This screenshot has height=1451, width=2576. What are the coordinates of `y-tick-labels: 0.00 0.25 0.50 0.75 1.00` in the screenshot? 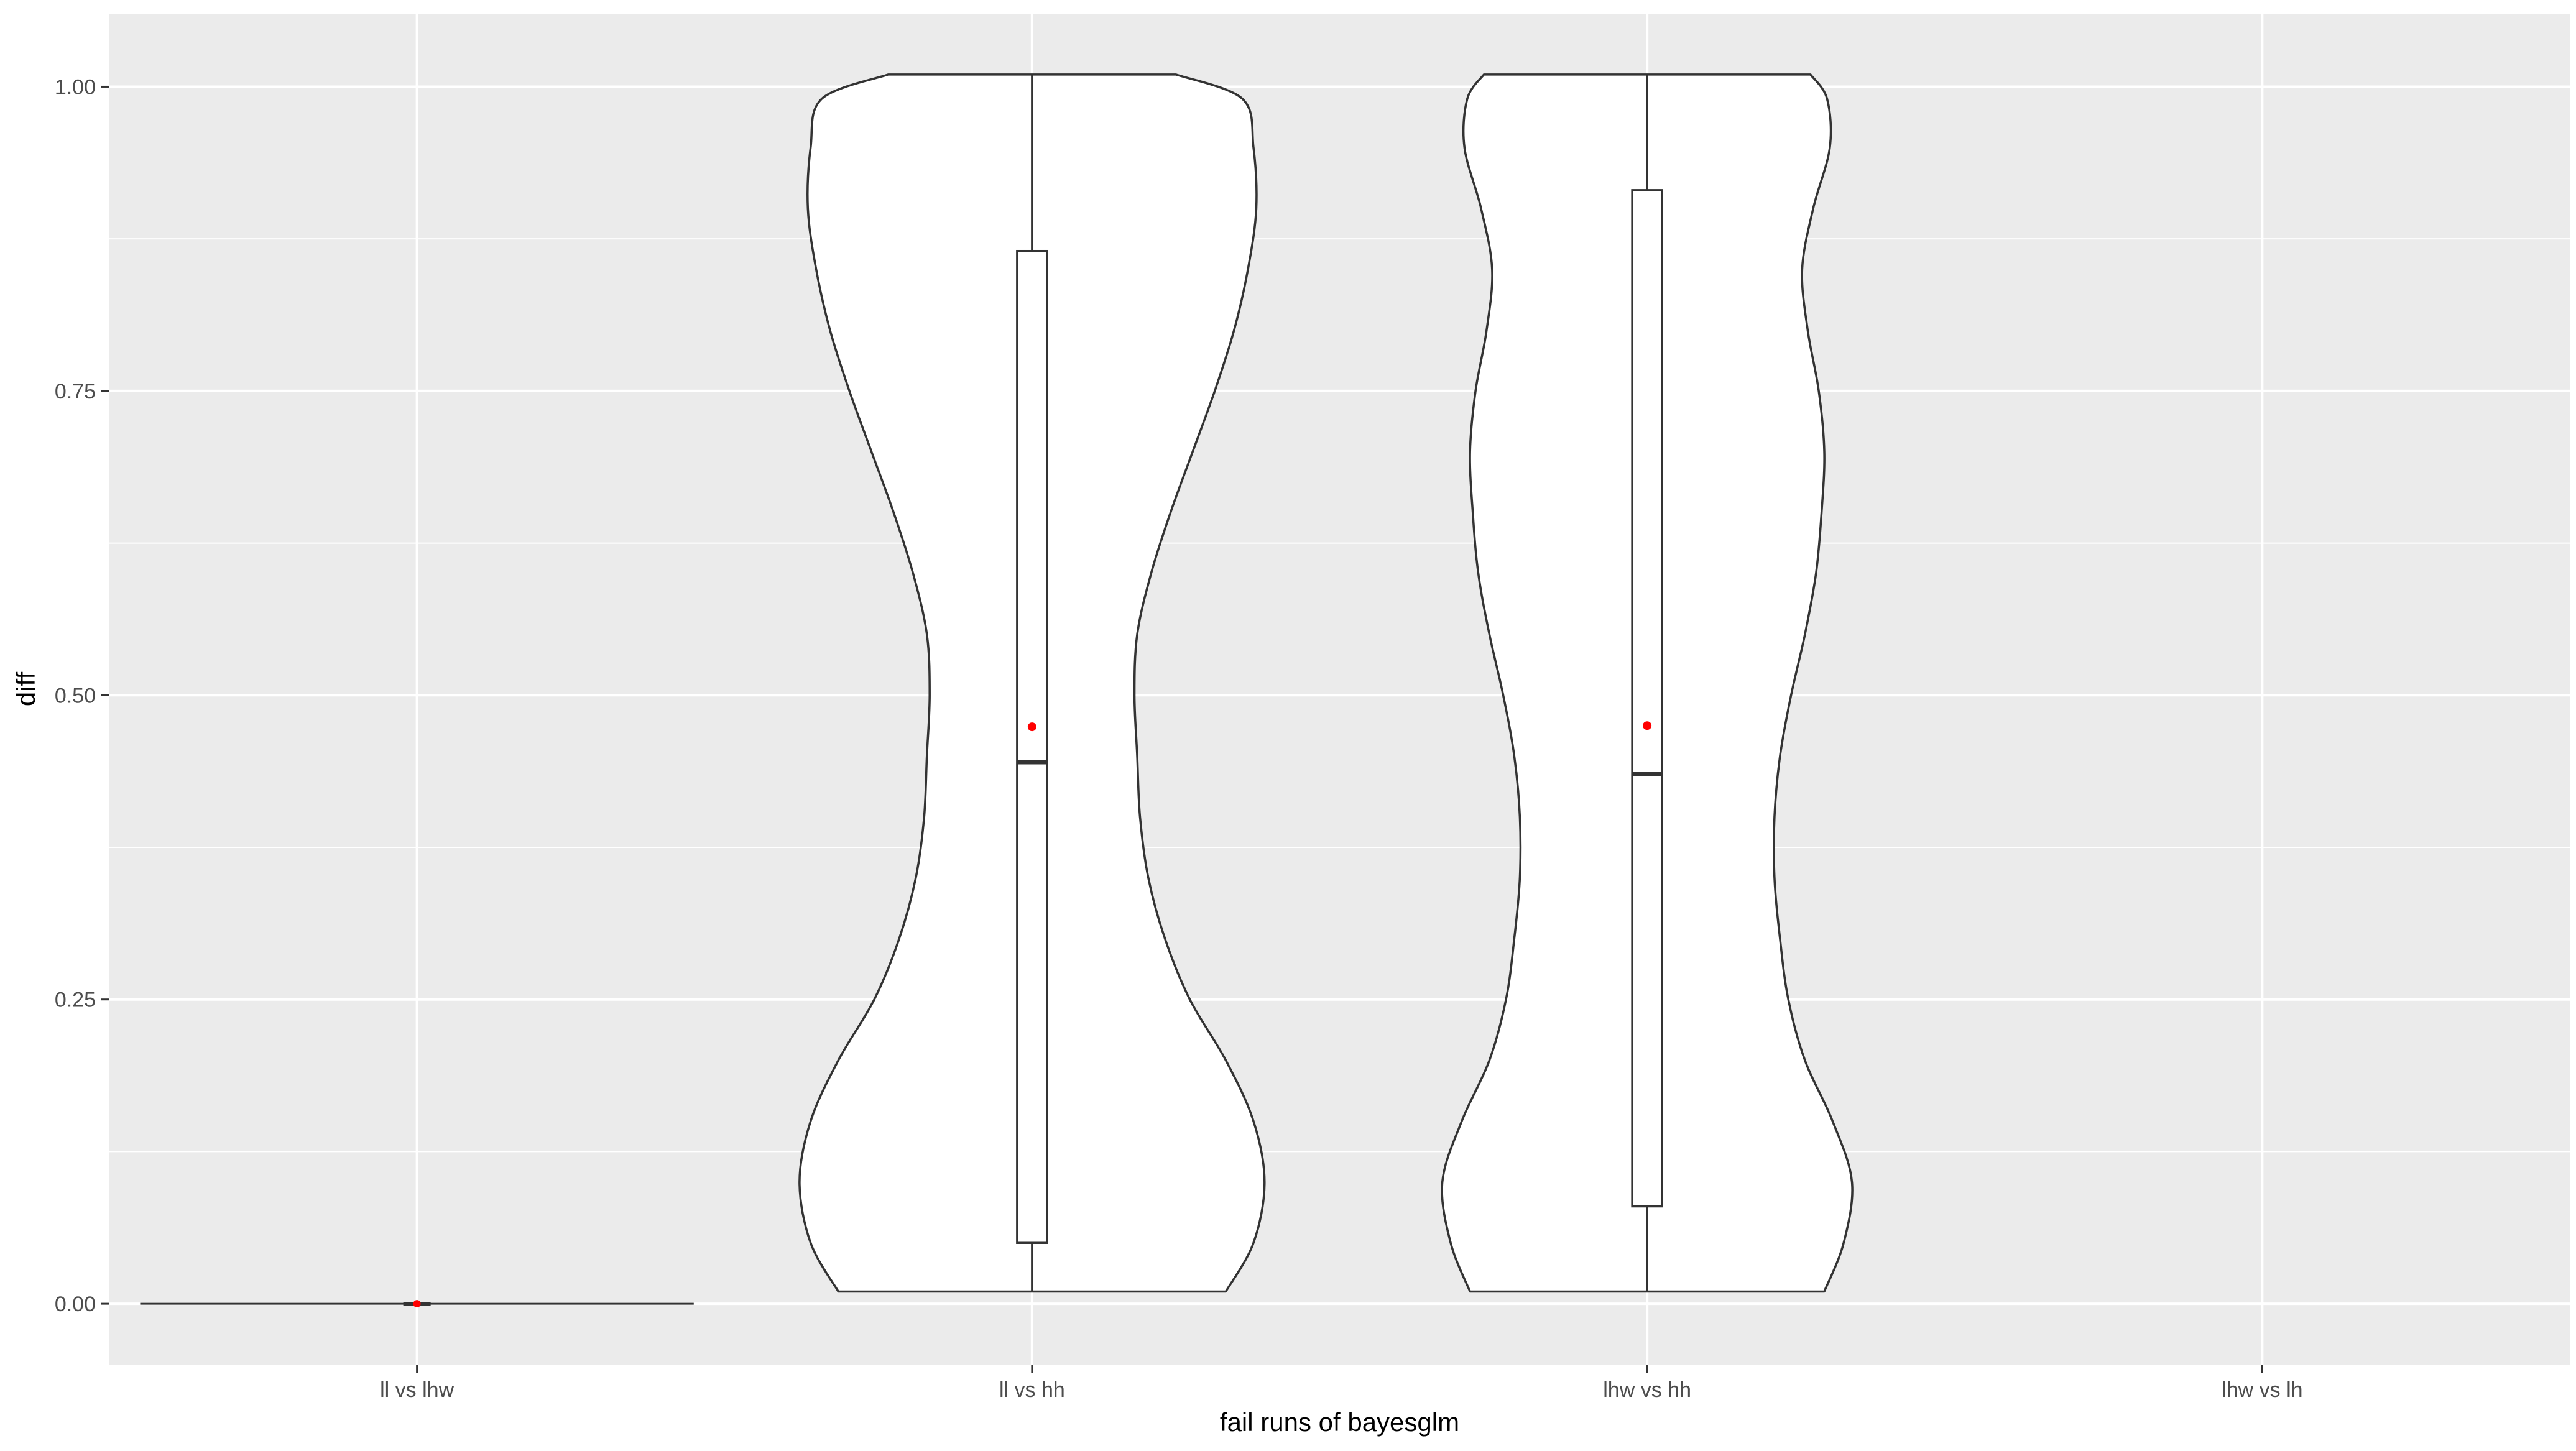 It's located at (82, 696).